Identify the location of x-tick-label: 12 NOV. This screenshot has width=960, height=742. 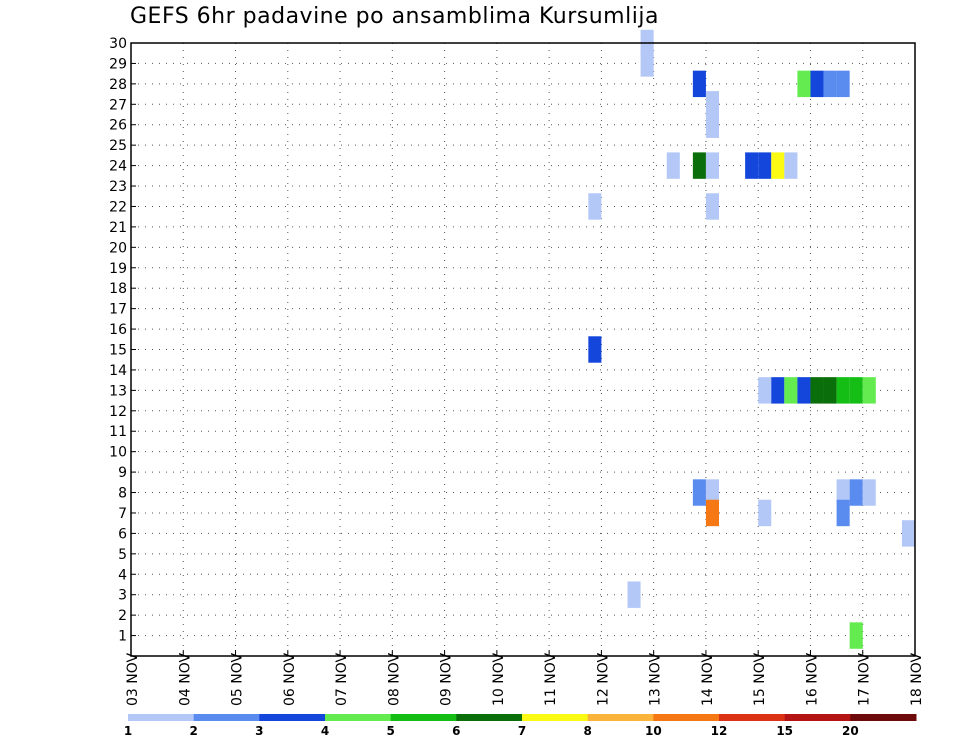
(603, 679).